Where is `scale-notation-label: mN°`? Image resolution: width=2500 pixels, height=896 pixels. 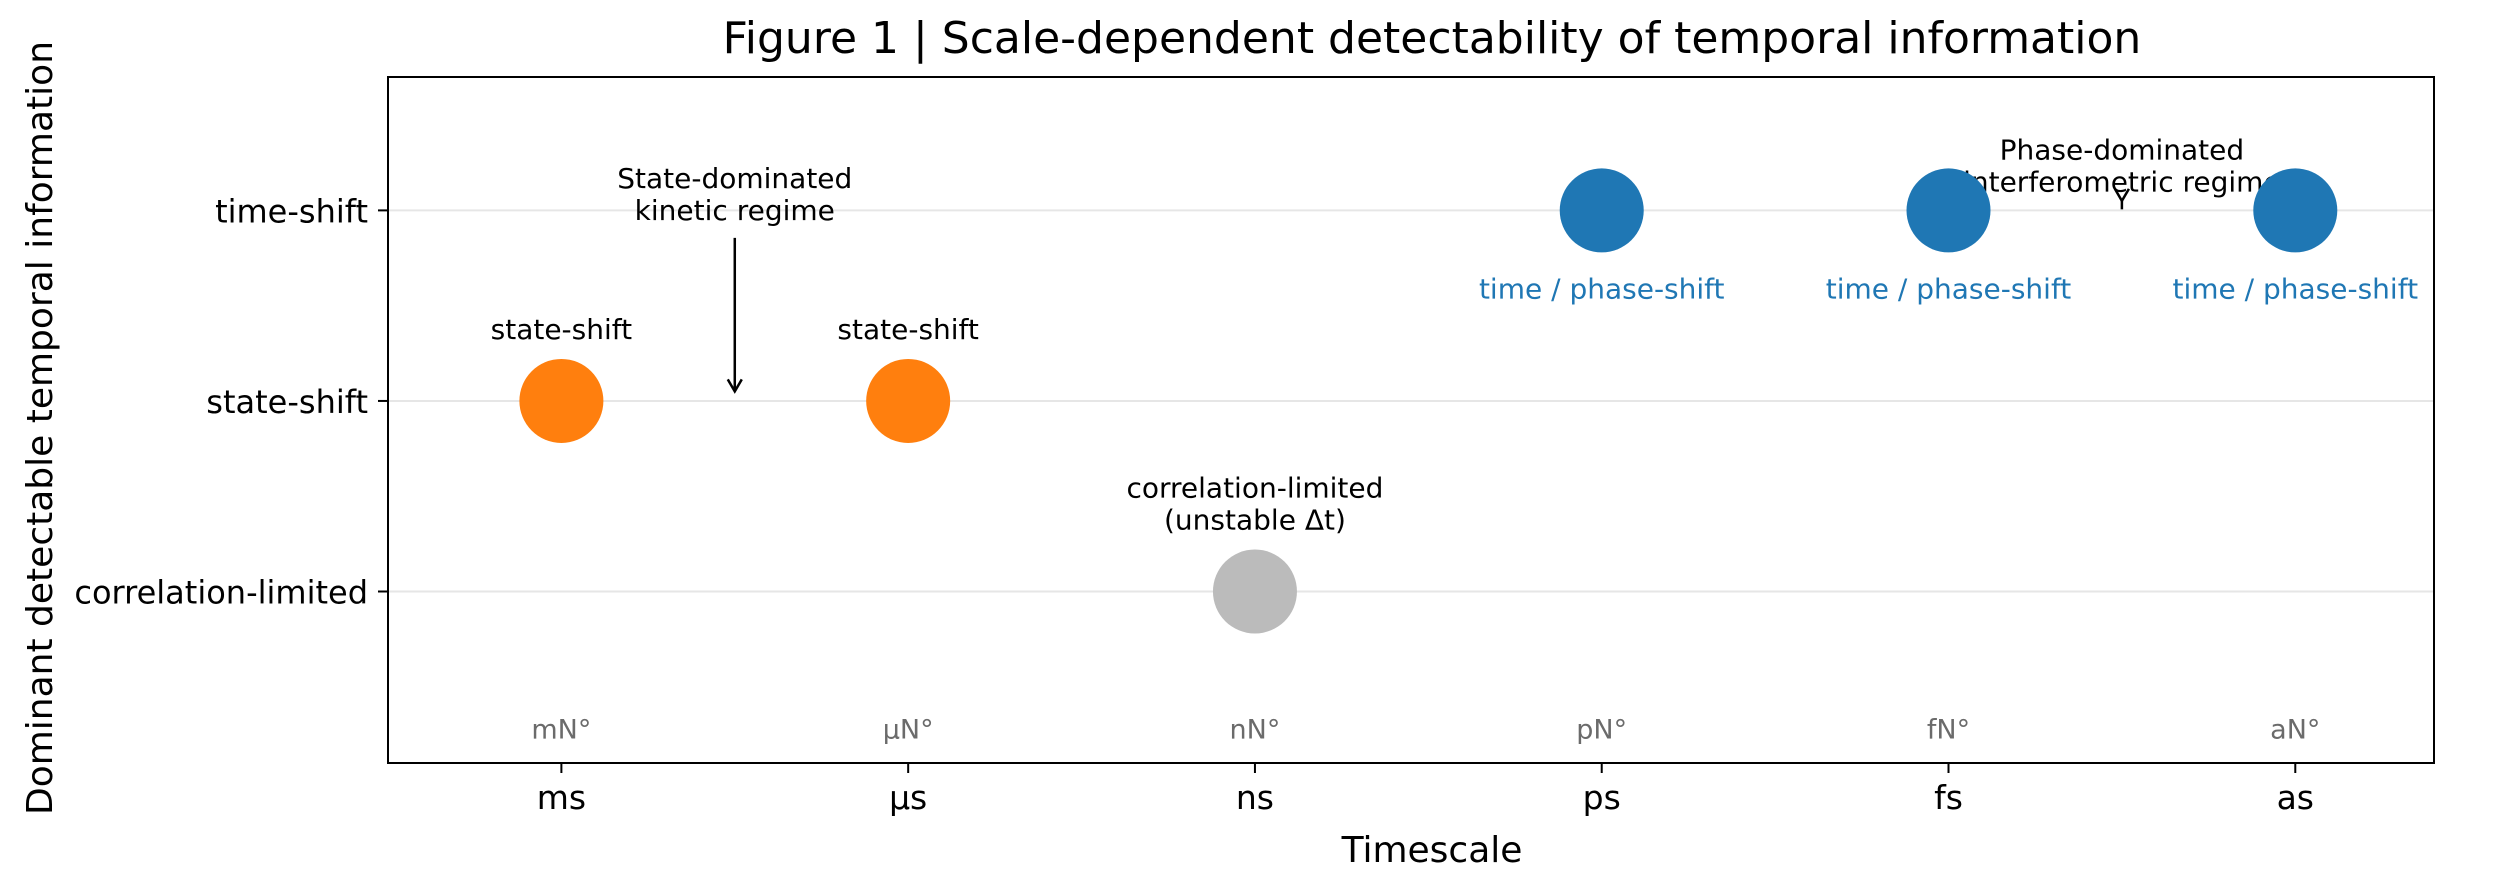
scale-notation-label: mN° is located at coordinates (561, 730).